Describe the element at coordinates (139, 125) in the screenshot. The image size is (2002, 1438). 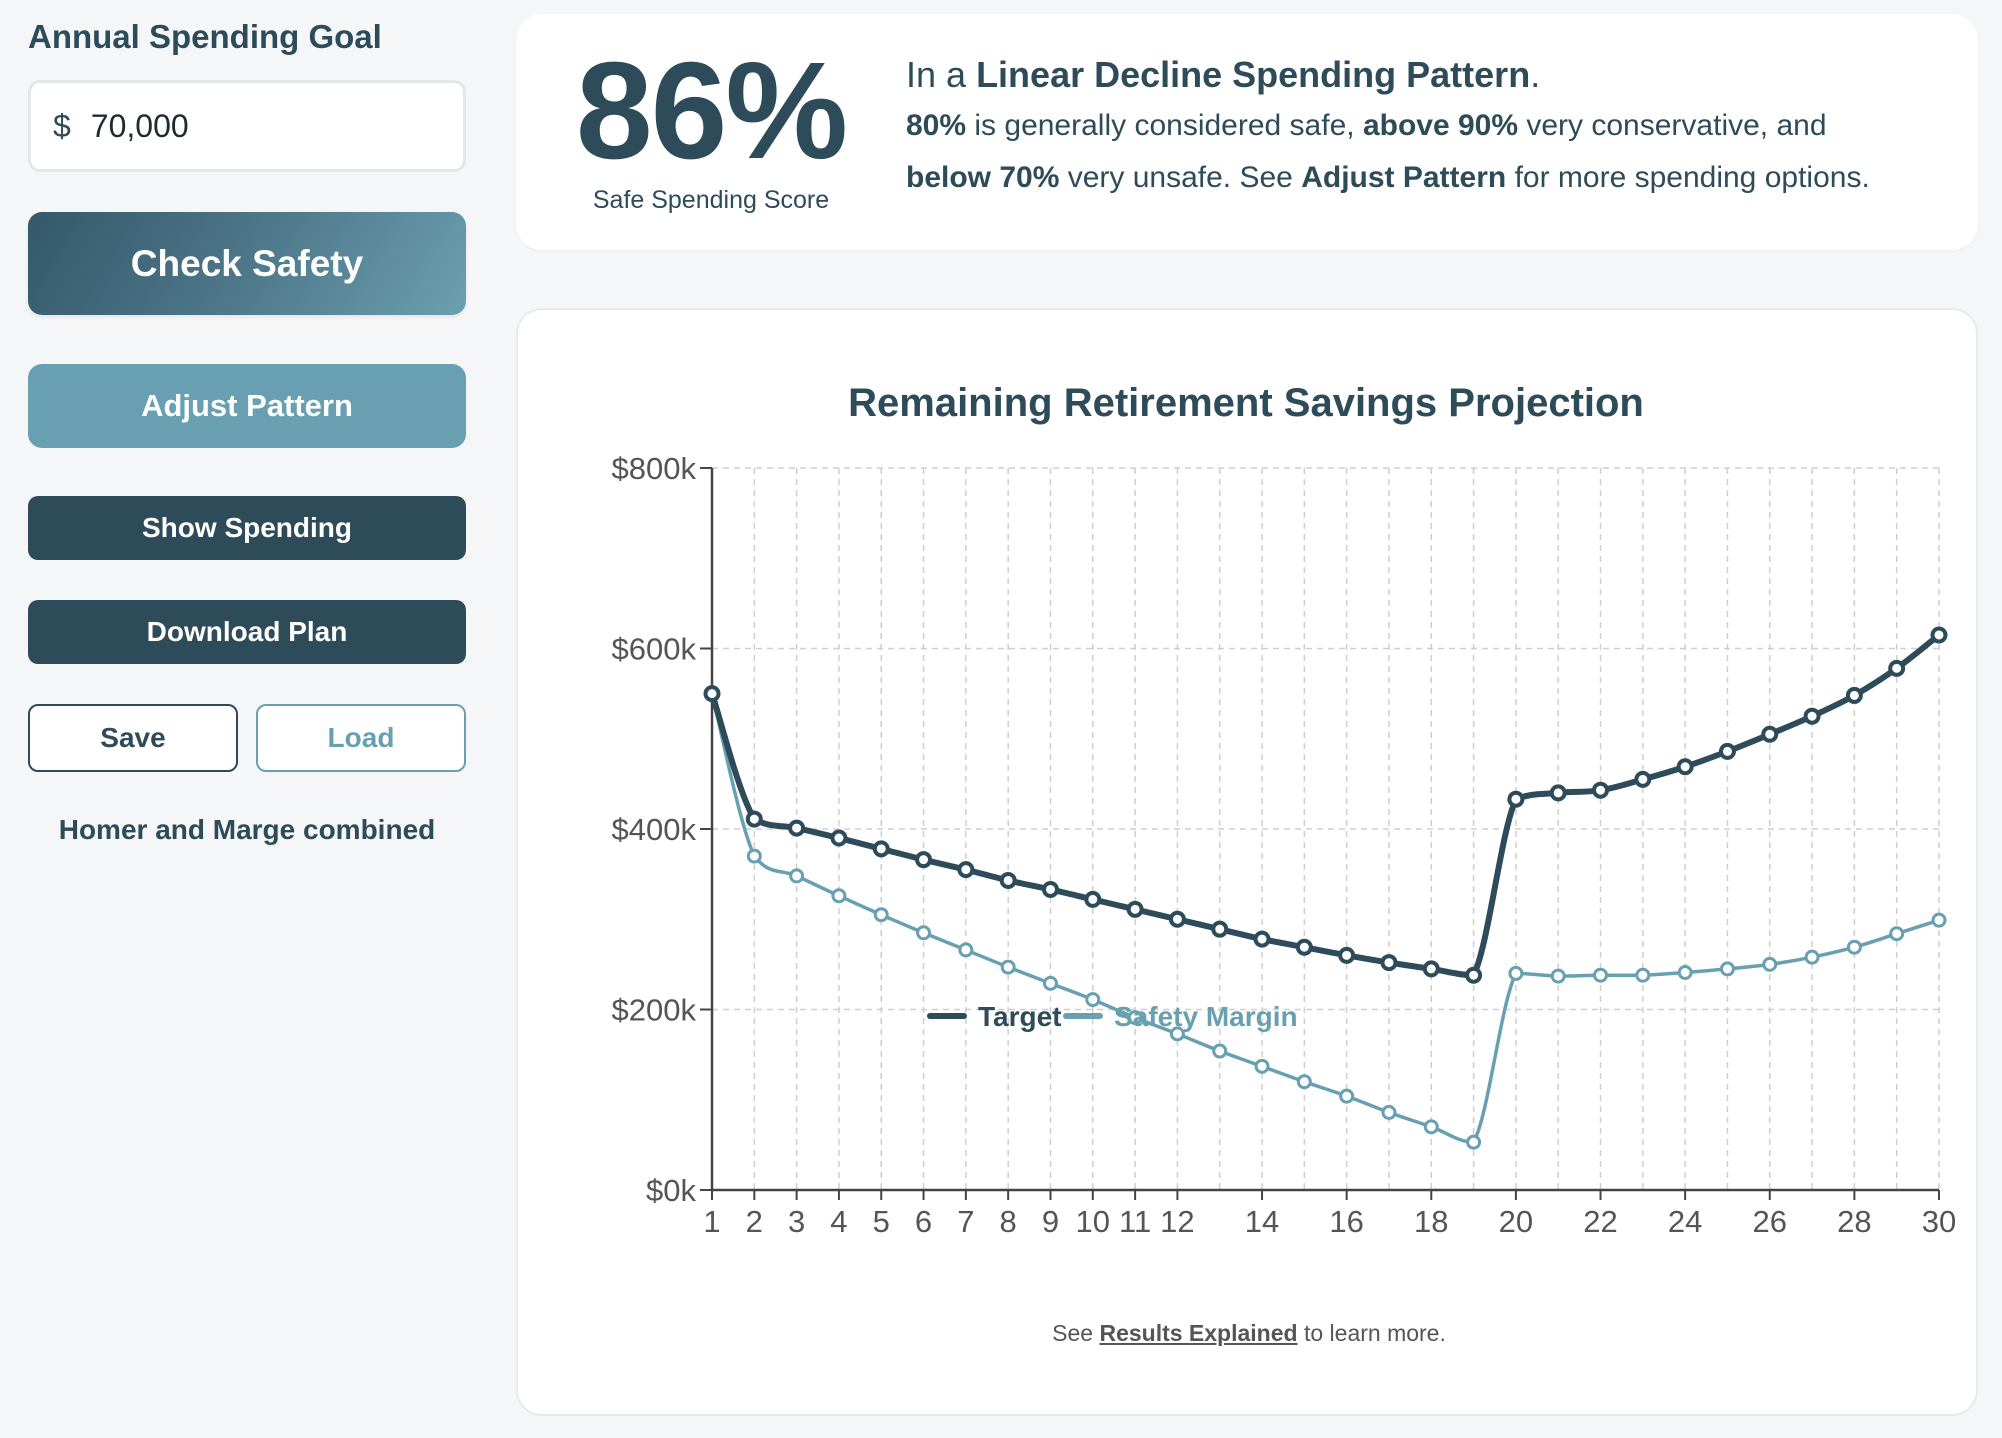
I see `spending-goal-value: 70,000` at that location.